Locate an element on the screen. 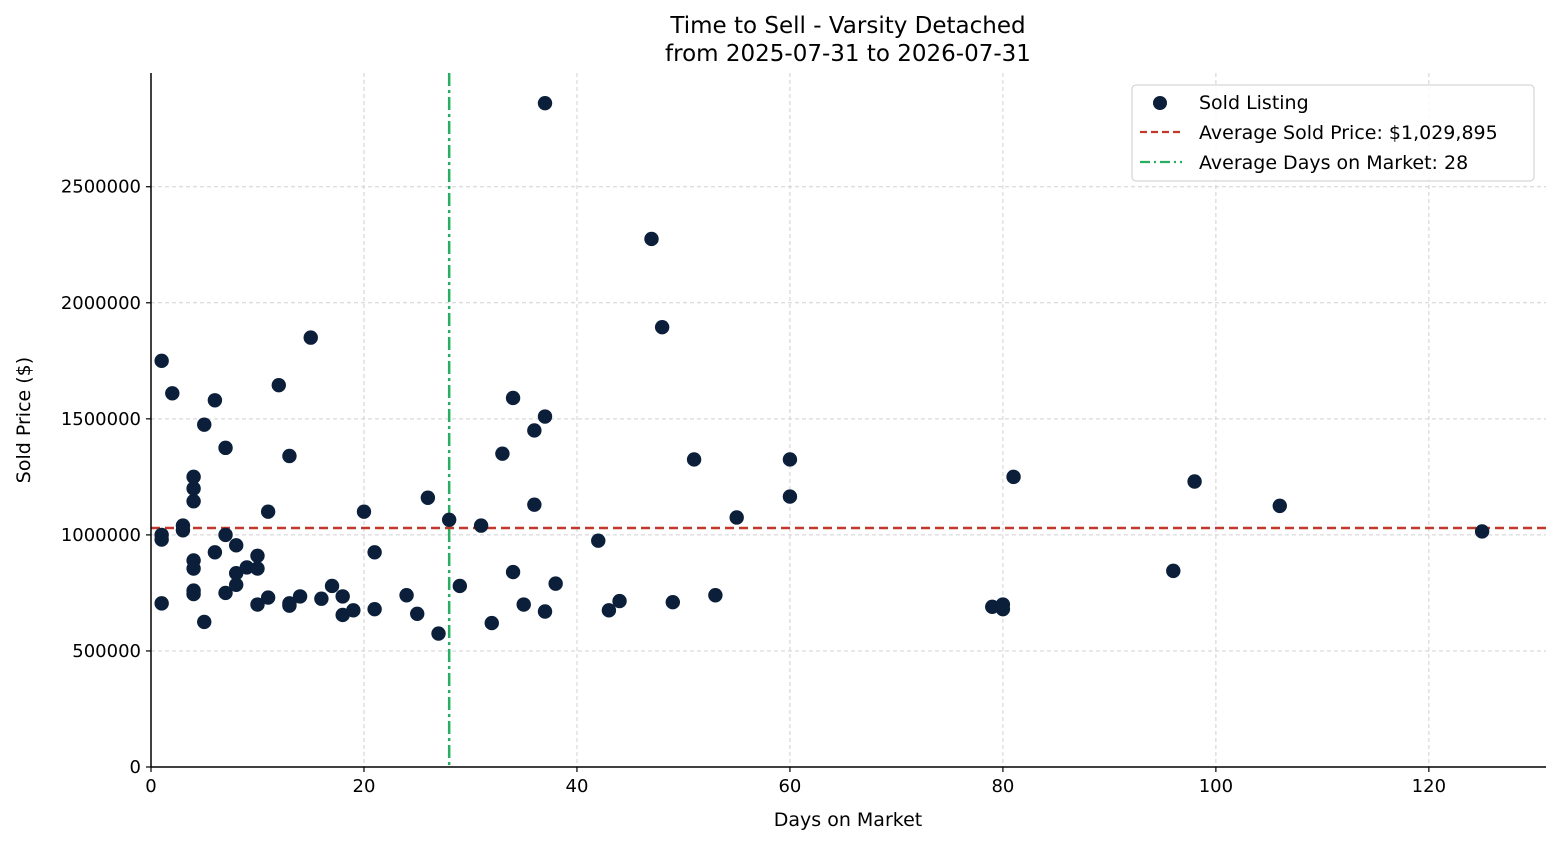 The width and height of the screenshot is (1560, 845). y-tick-label: 500000 is located at coordinates (106, 651).